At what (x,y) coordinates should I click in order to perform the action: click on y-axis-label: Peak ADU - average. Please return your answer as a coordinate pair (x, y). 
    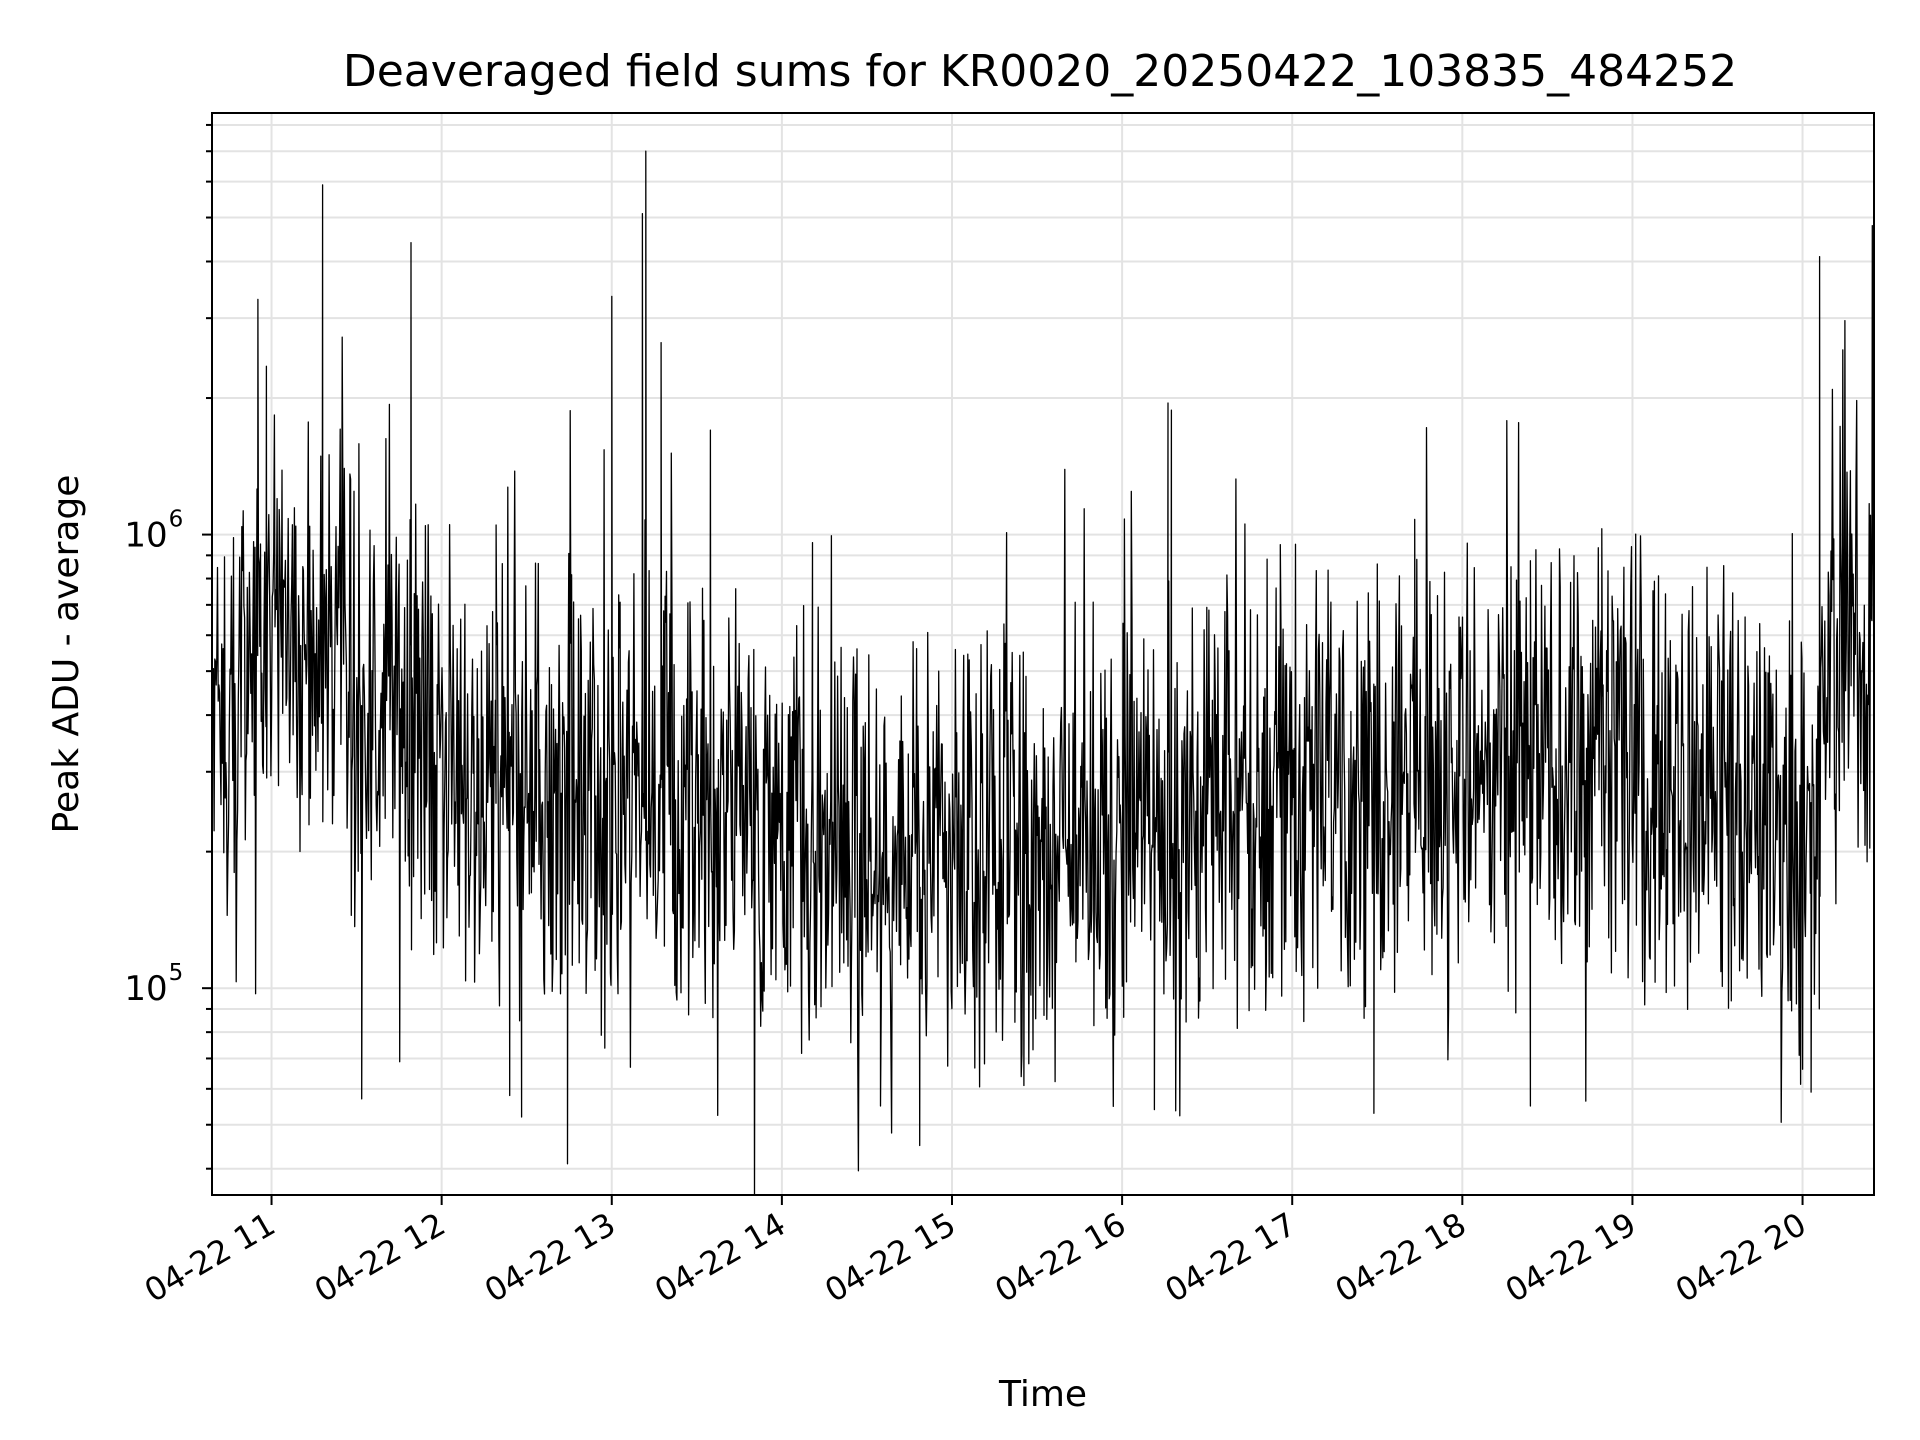
    Looking at the image, I should click on (66, 654).